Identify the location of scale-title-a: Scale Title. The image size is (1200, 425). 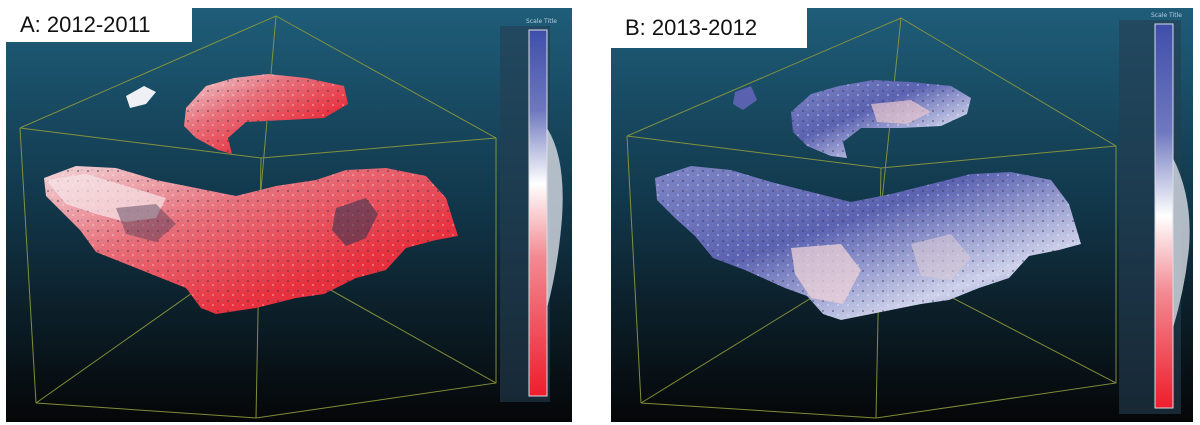
(541, 21).